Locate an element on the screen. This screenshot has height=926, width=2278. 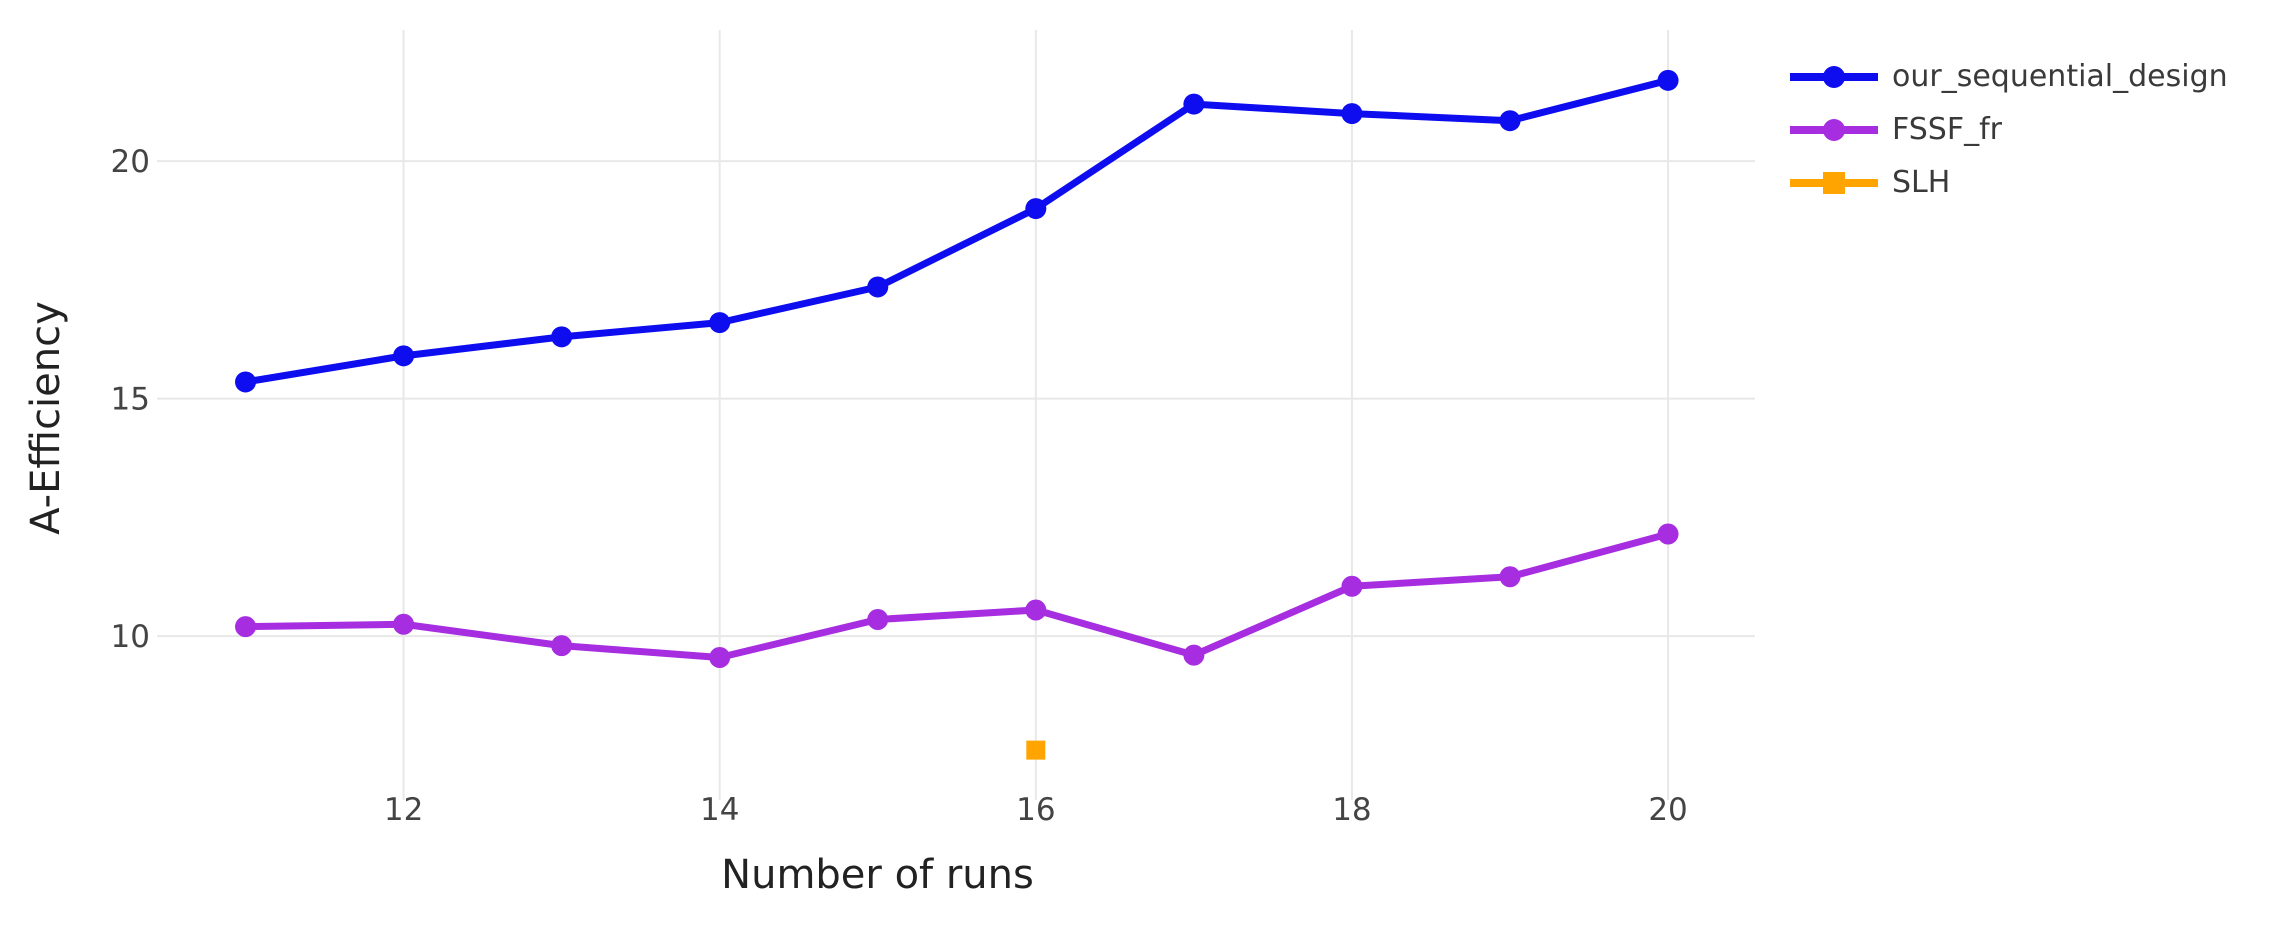
legend-marker-our-sequential-design-icon is located at coordinates (1834, 76).